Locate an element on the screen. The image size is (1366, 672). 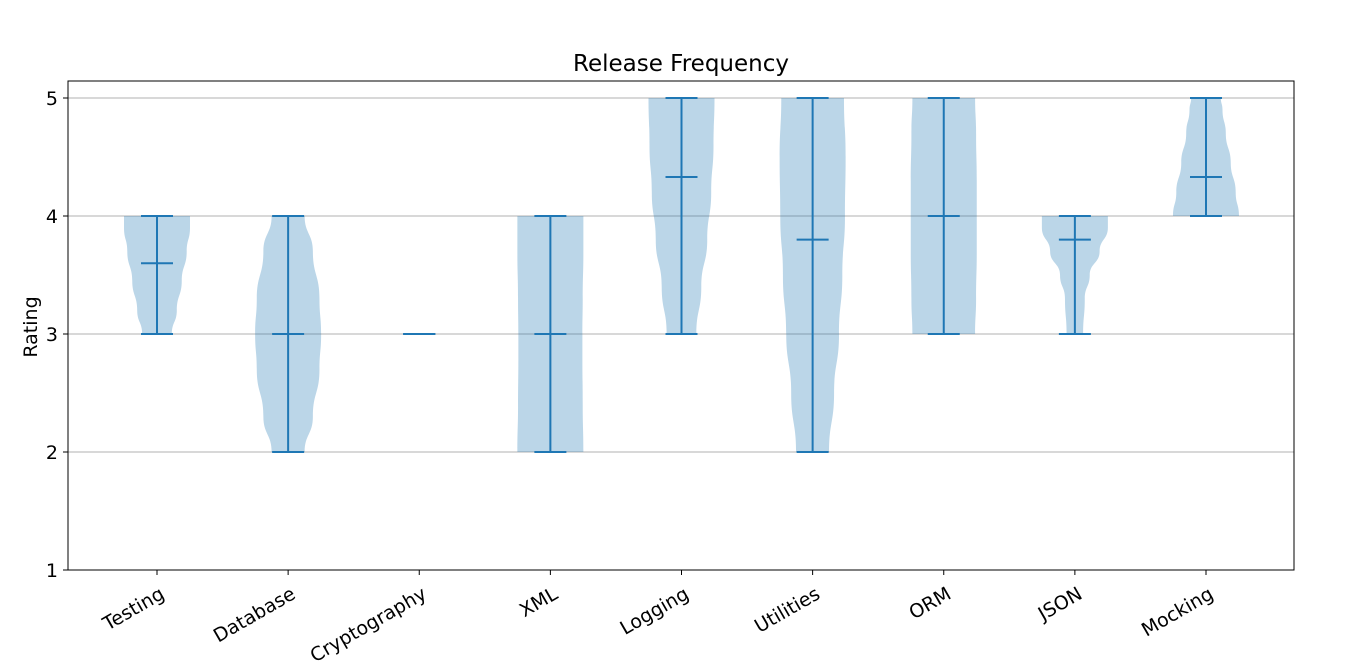
violin-mocking is located at coordinates (1206, 157).